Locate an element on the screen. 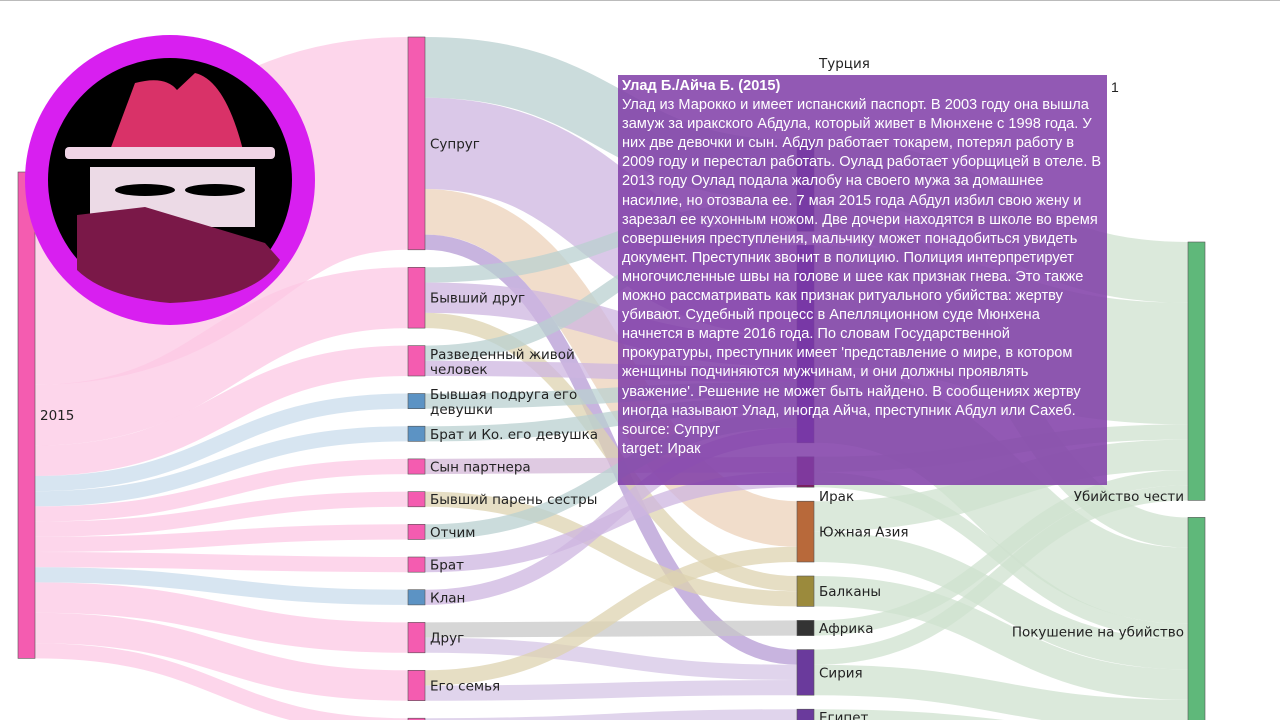 The width and height of the screenshot is (1280, 720). node-label-2015: 2015 is located at coordinates (57, 416).